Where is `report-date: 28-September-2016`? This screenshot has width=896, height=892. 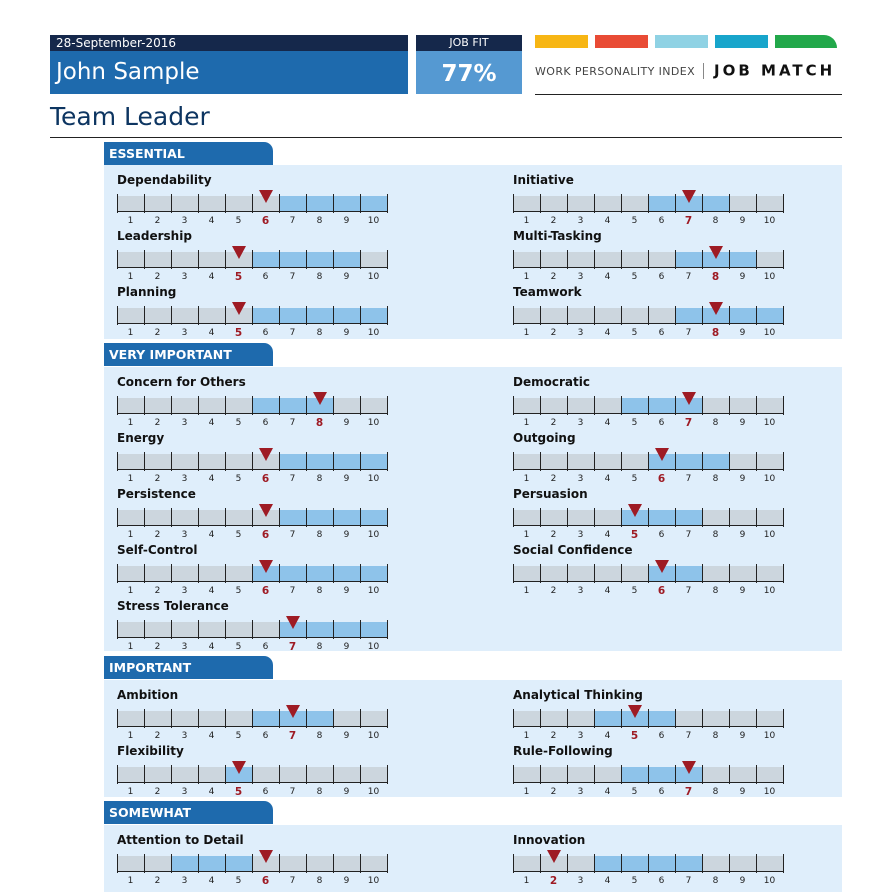 report-date: 28-September-2016 is located at coordinates (229, 43).